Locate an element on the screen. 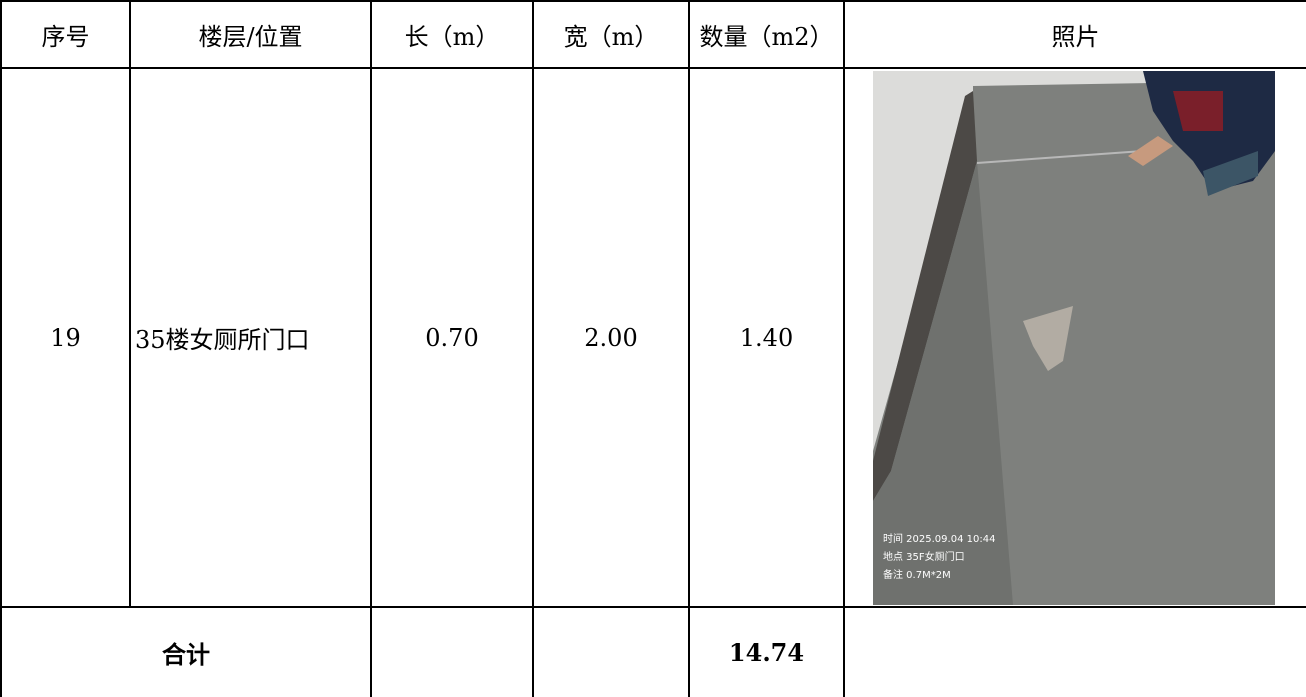  hand is located at coordinates (1150, 150).